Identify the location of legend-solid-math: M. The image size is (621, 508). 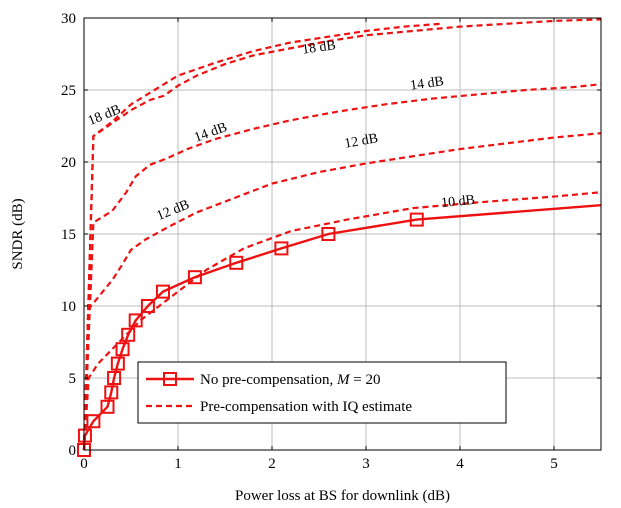
(343, 380).